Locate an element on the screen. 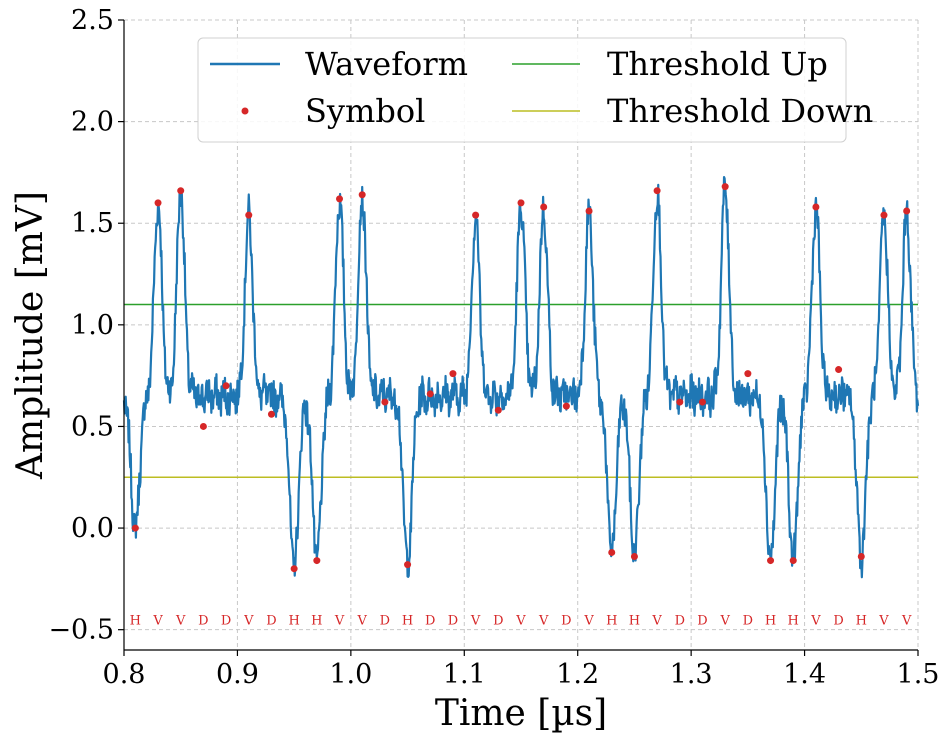 The image size is (947, 743). y-axis-title: Amplitude [mV] is located at coordinates (30, 335).